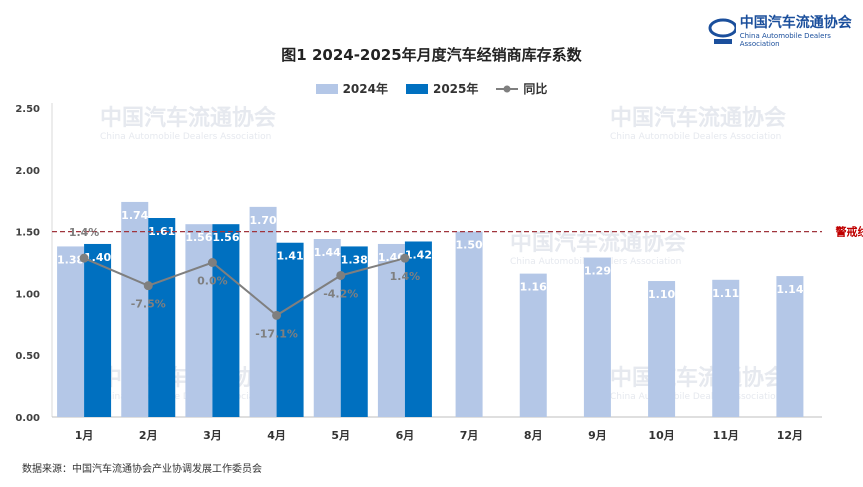  Describe the element at coordinates (455, 89) in the screenshot. I see `legend-label: 2025年` at that location.